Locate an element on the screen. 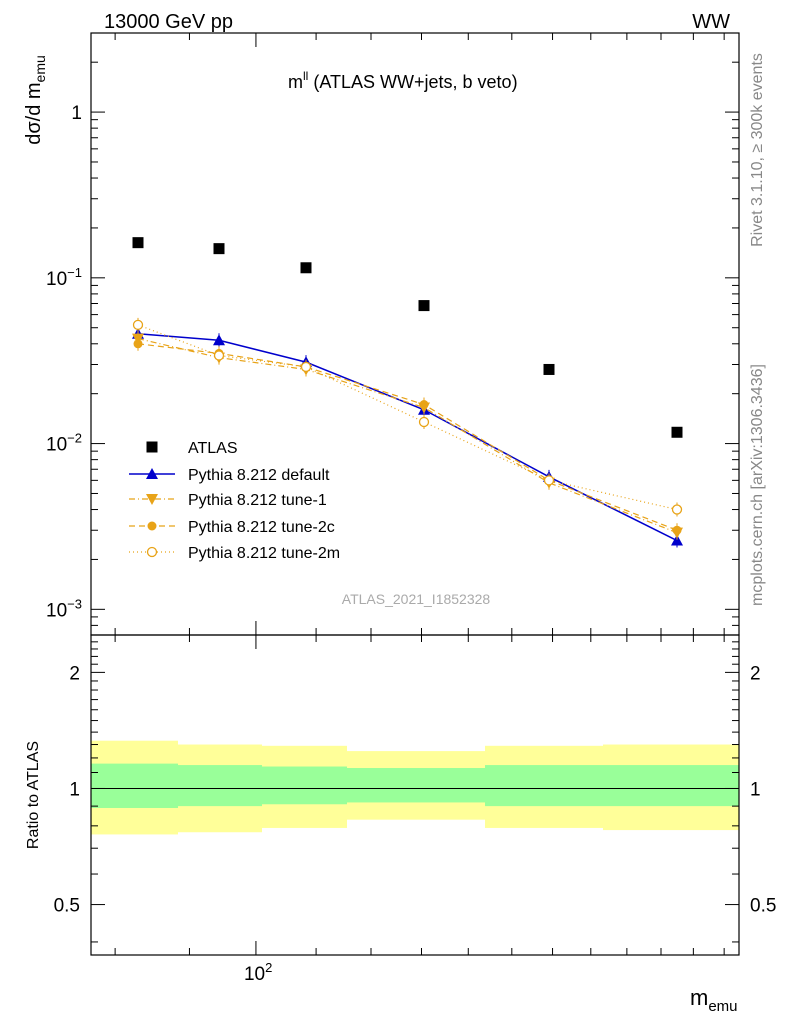 Image resolution: width=786 pixels, height=1024 pixels. ratio-tick-label-right: 1 is located at coordinates (755, 789).